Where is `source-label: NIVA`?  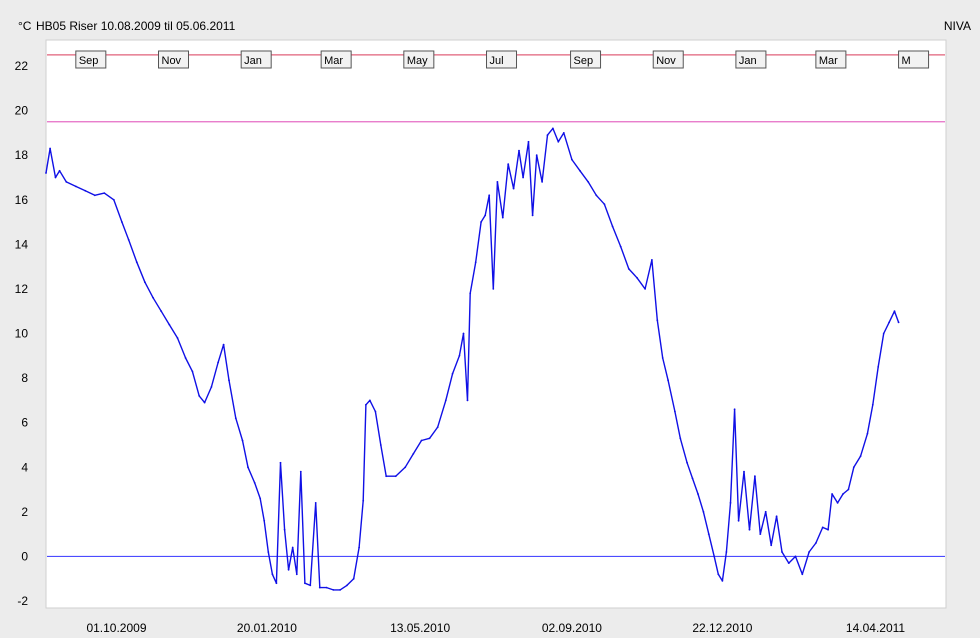 source-label: NIVA is located at coordinates (957, 26).